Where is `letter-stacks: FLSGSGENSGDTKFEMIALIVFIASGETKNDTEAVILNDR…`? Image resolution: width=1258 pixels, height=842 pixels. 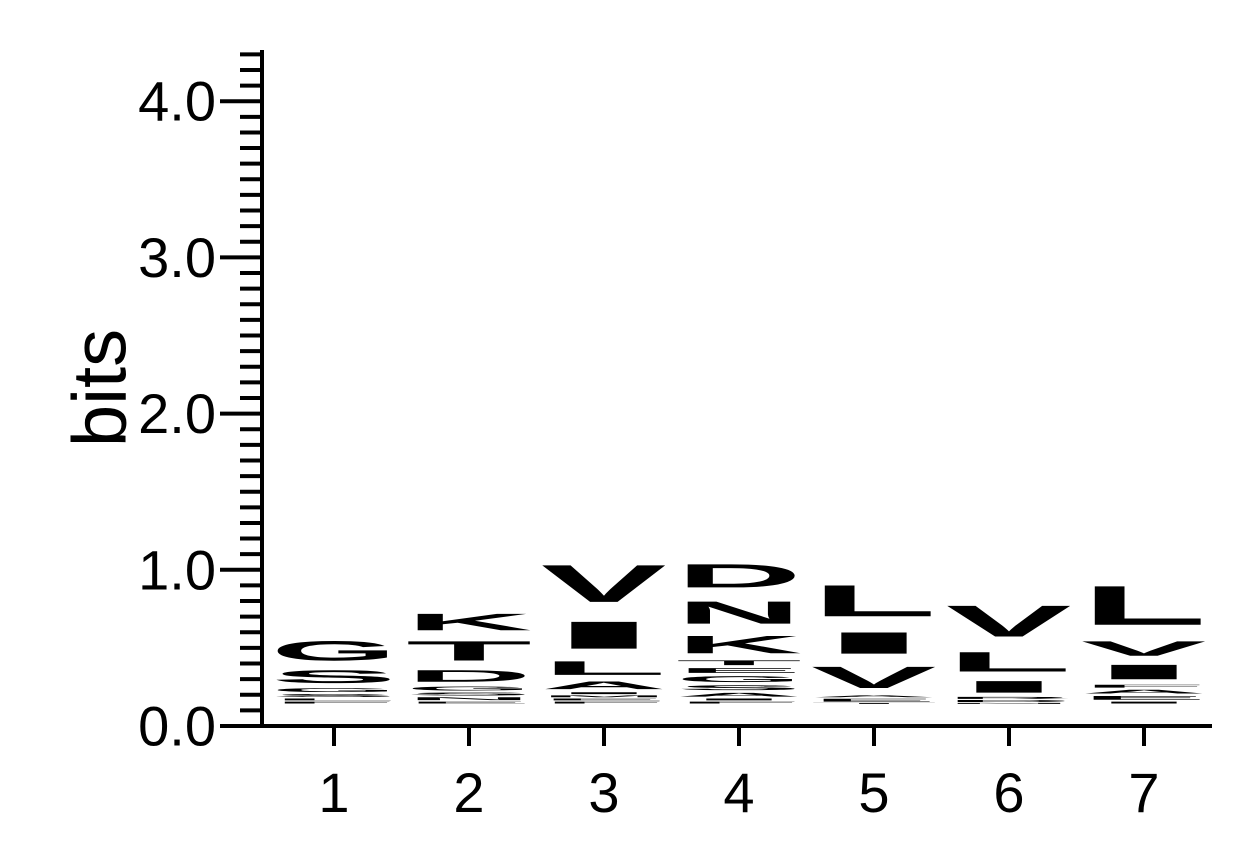 letter-stacks: FLSGSGENSGDTKFEMIALIVFIASGETKNDTEAVILNDR… is located at coordinates (739, 629).